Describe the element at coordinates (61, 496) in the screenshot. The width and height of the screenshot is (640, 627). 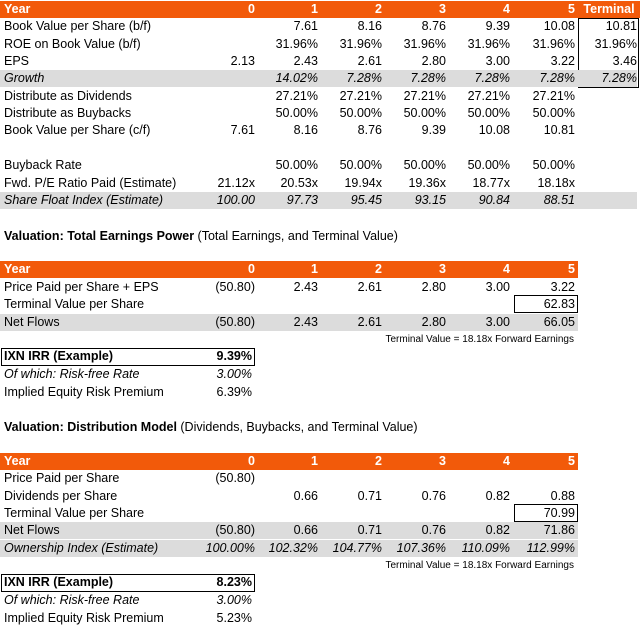
I see `row-label: Dividends per Share` at that location.